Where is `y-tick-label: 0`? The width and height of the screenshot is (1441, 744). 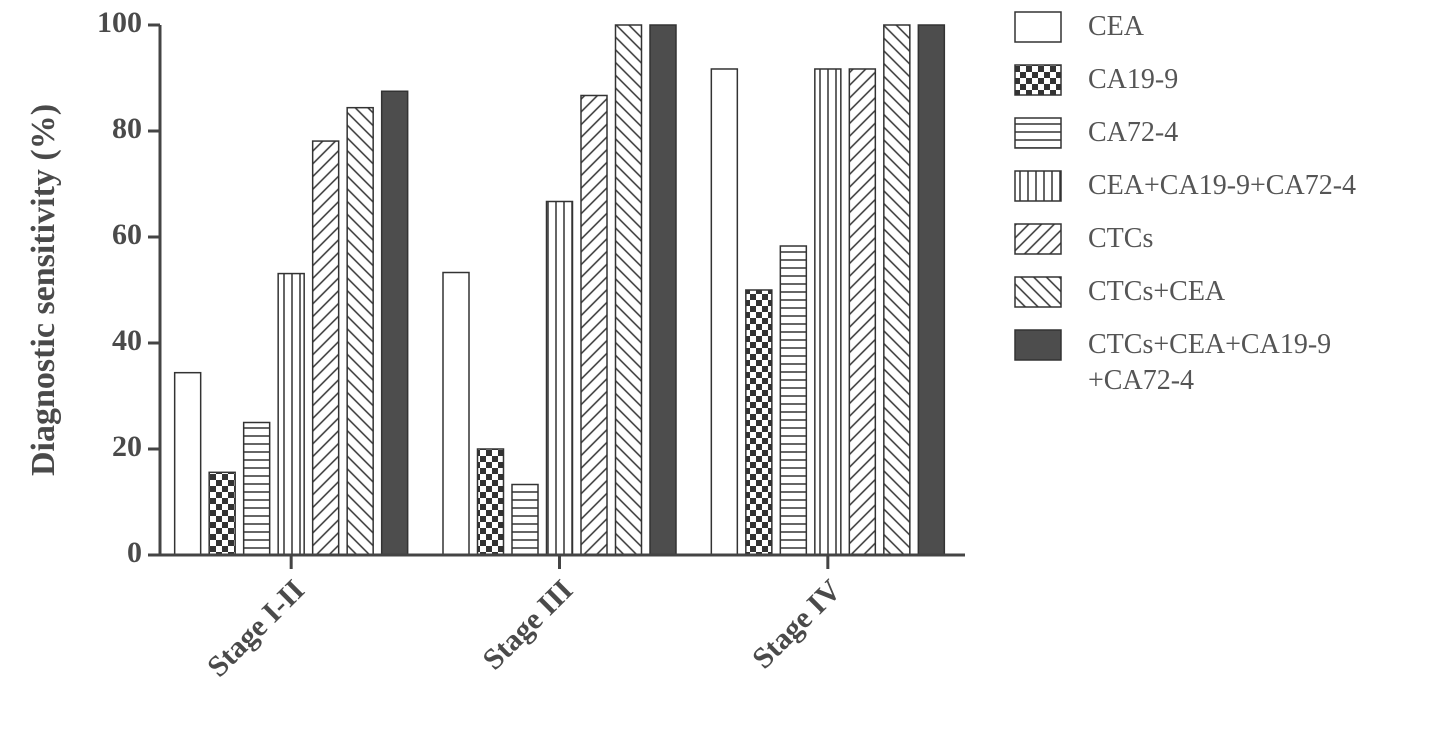
y-tick-label: 0 is located at coordinates (134, 552).